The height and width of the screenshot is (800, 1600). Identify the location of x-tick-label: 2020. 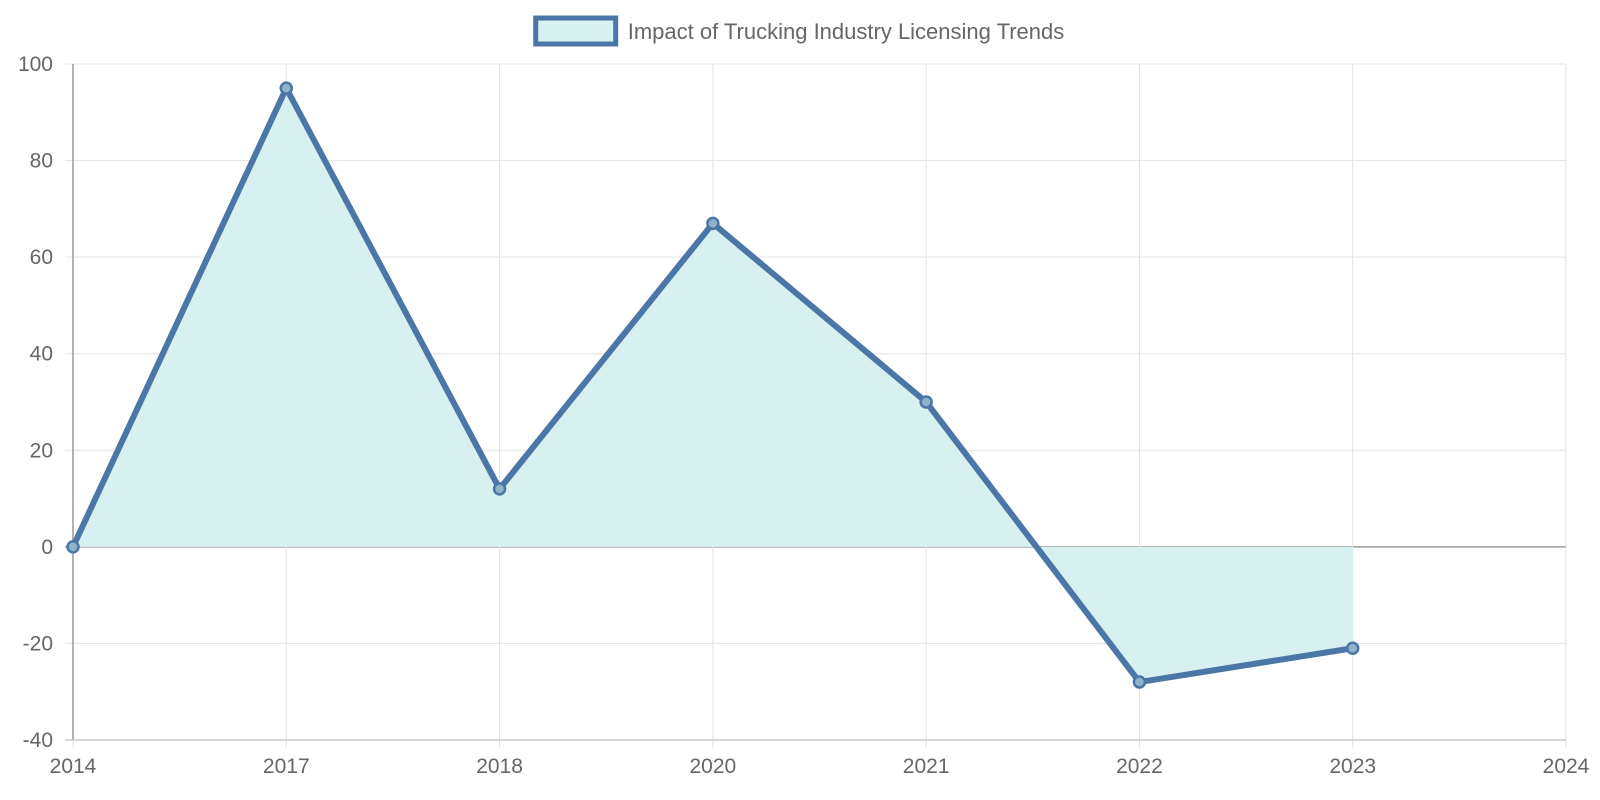
(712, 766).